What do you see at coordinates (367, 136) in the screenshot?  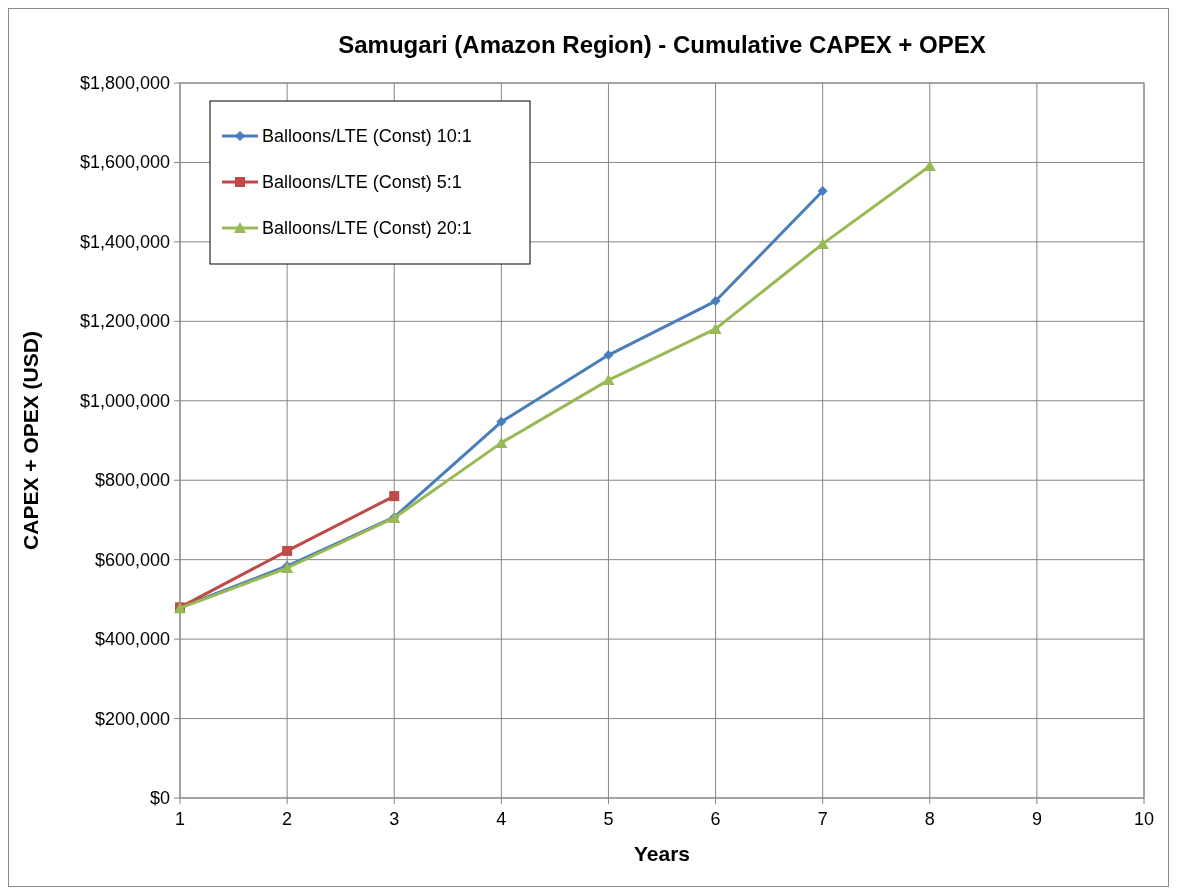 I see `legend-label: Balloons/LTE (Const) 10:1` at bounding box center [367, 136].